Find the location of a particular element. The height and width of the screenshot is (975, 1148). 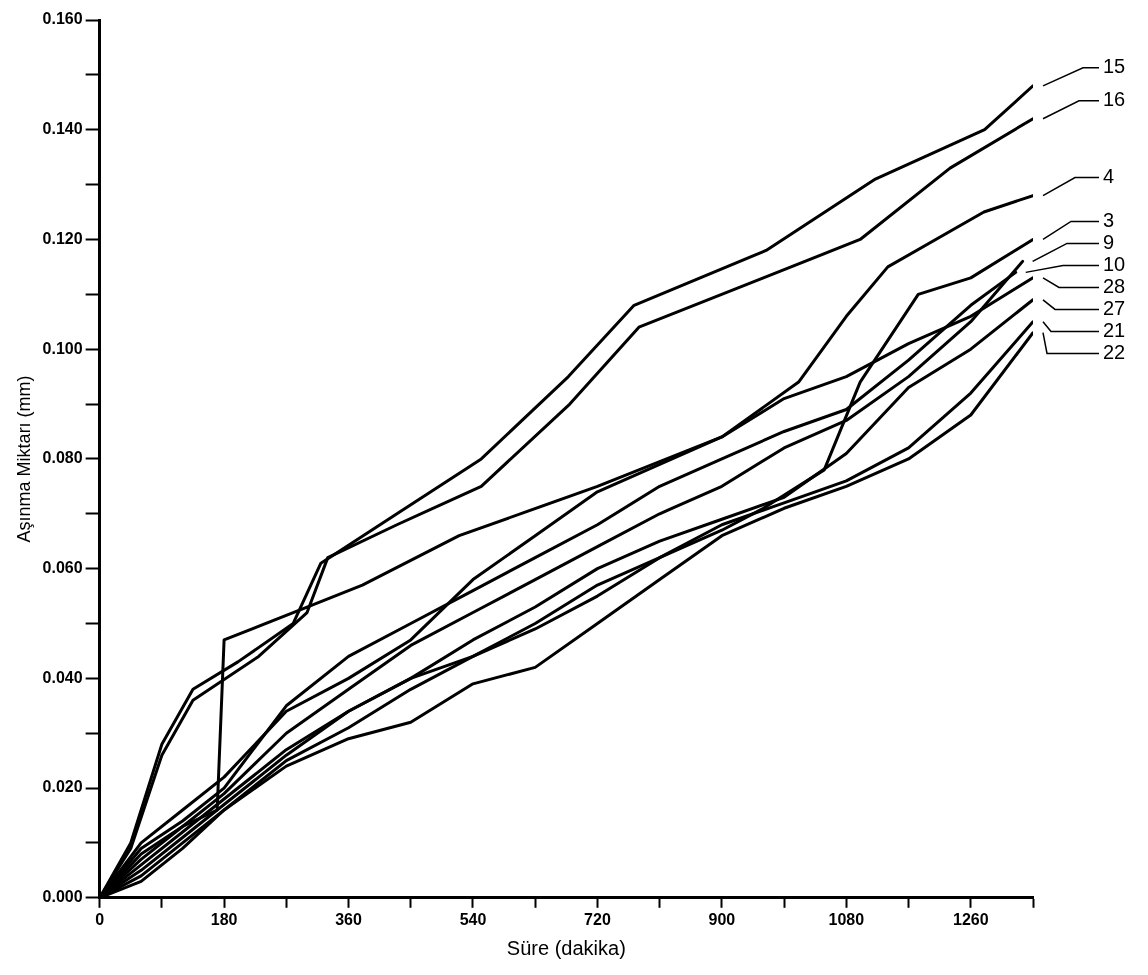

legend-label: 15 is located at coordinates (1114, 66).